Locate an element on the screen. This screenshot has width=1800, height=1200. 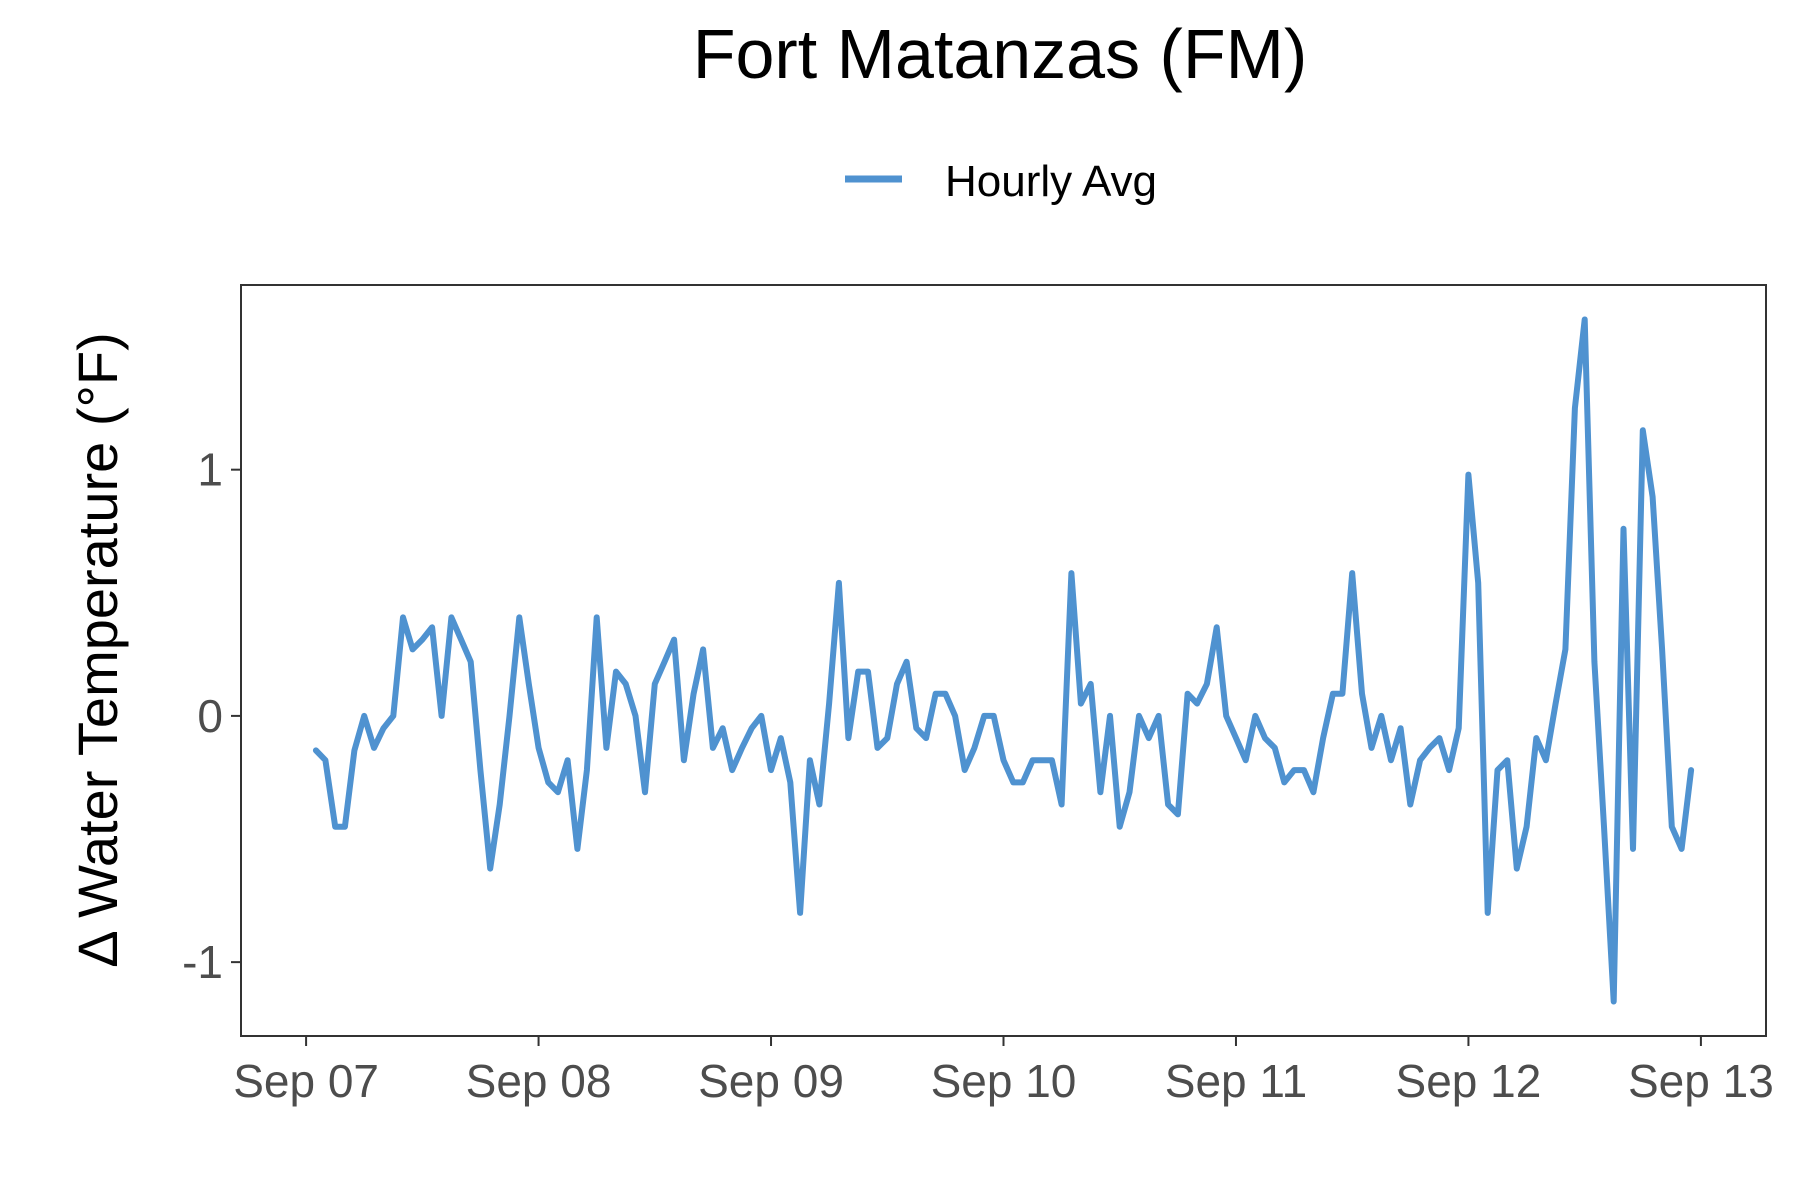
x-tick-label: Sep 12 is located at coordinates (1469, 1081).